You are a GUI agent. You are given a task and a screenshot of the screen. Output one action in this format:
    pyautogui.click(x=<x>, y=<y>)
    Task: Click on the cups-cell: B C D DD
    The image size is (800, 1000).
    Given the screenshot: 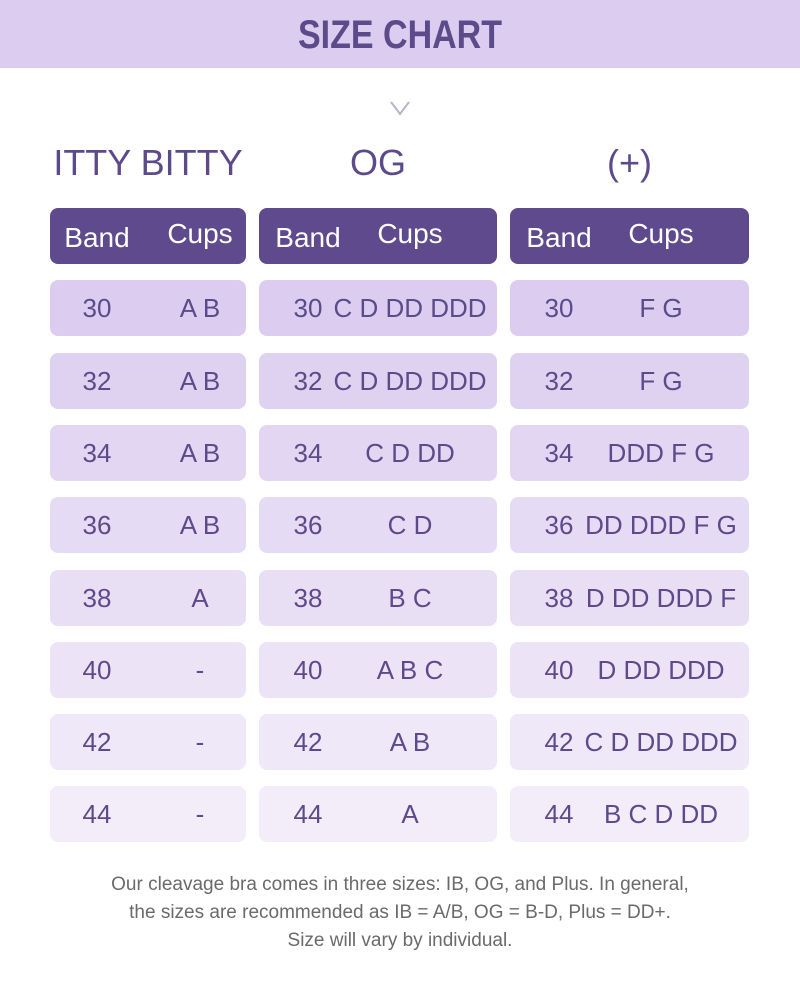 What is the action you would take?
    pyautogui.click(x=661, y=814)
    